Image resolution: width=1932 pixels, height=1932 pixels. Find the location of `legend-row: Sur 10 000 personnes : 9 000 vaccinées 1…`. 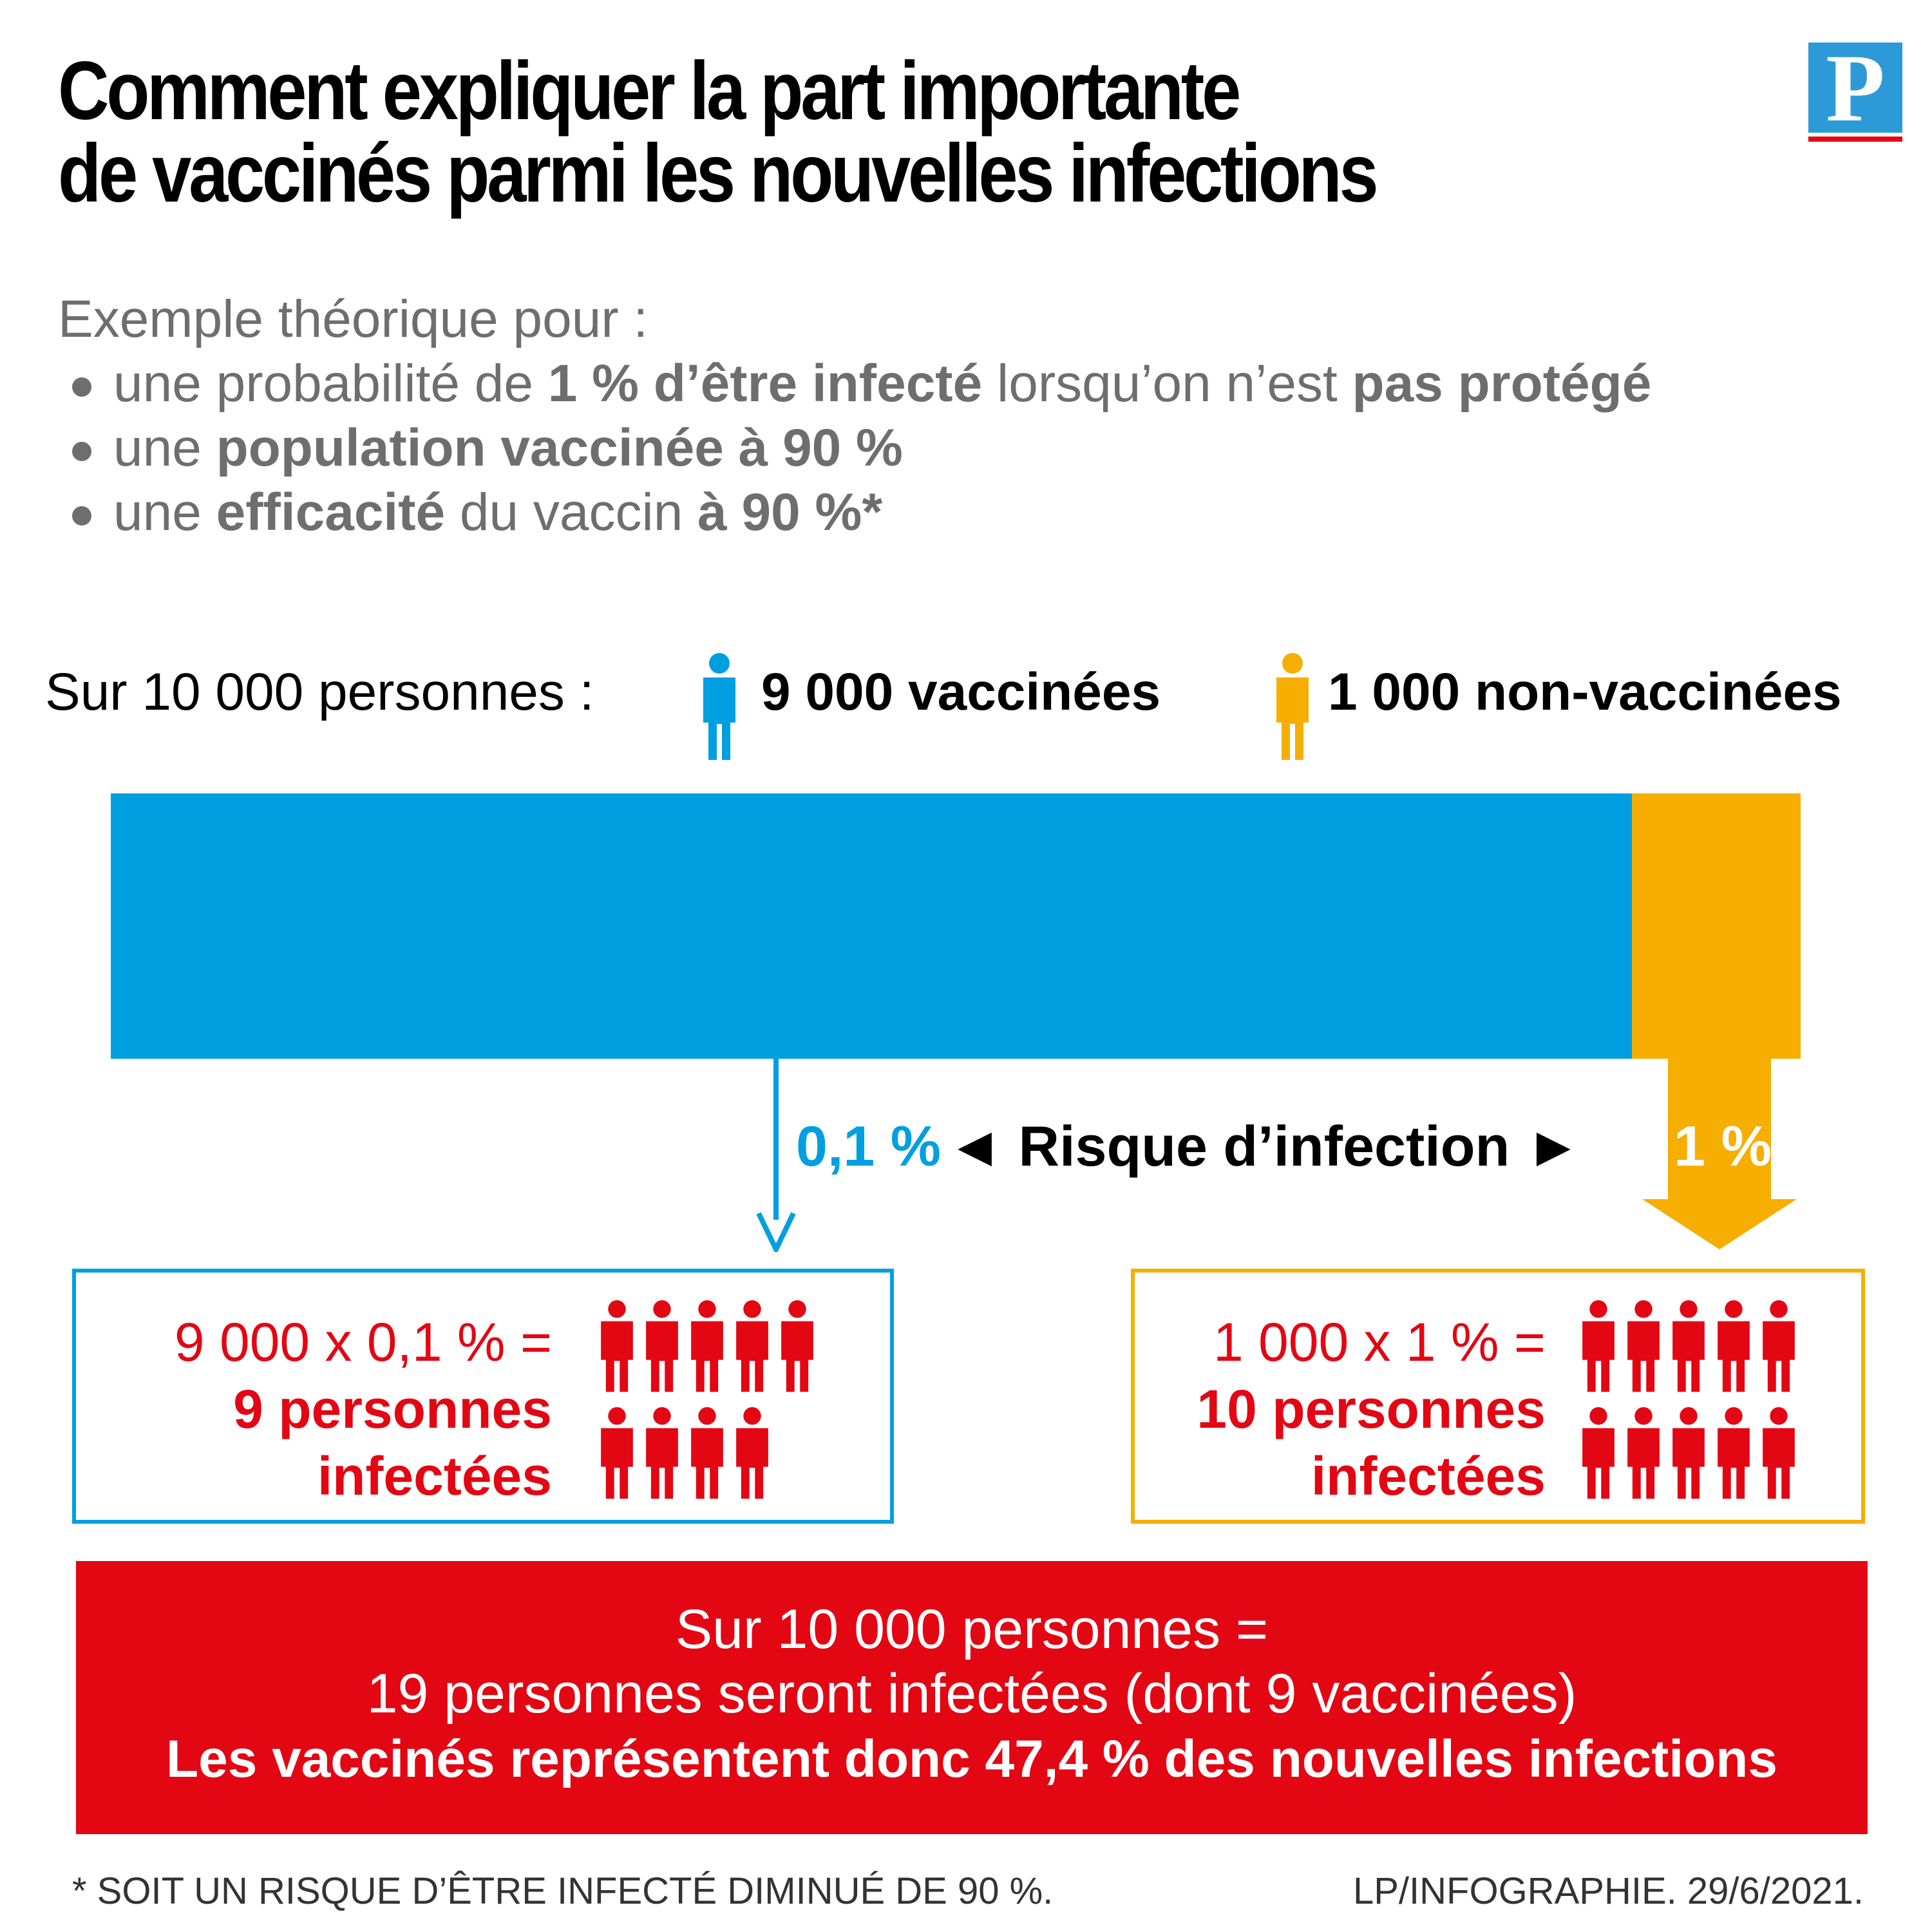

legend-row: Sur 10 000 personnes : 9 000 vaccinées 1… is located at coordinates (979, 705).